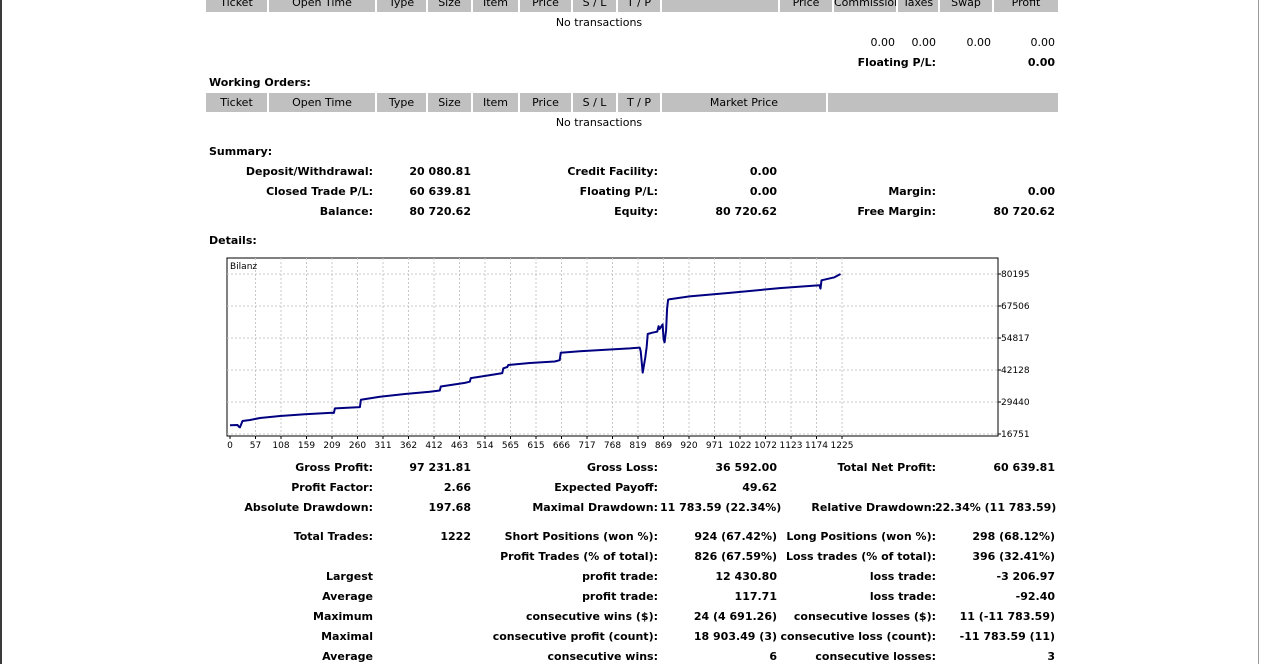 The image size is (1261, 665). I want to click on header-commission: Commission, so click(865, 6).